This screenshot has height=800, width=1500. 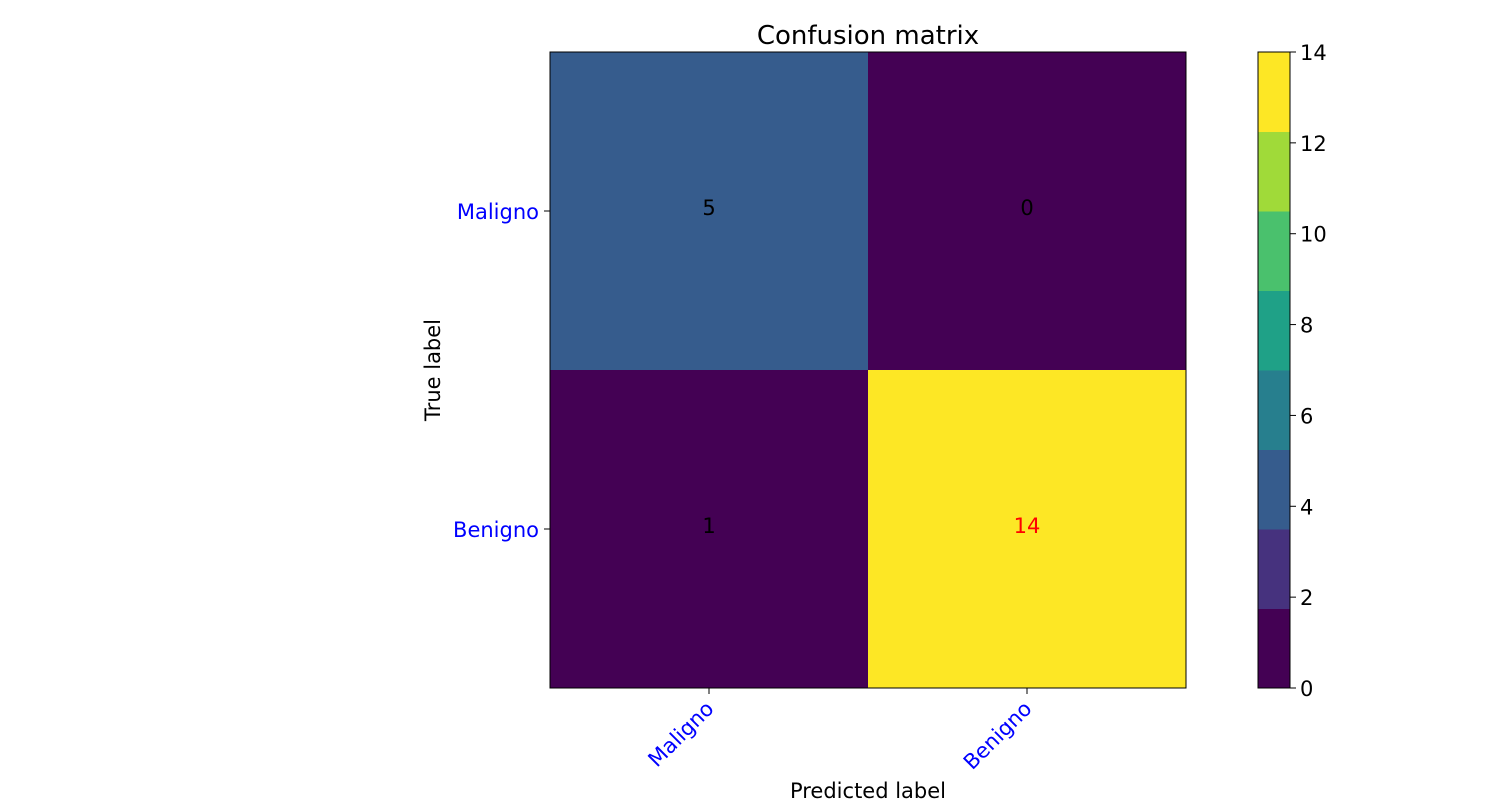 What do you see at coordinates (496, 530) in the screenshot?
I see `y-tick-label: Benigno` at bounding box center [496, 530].